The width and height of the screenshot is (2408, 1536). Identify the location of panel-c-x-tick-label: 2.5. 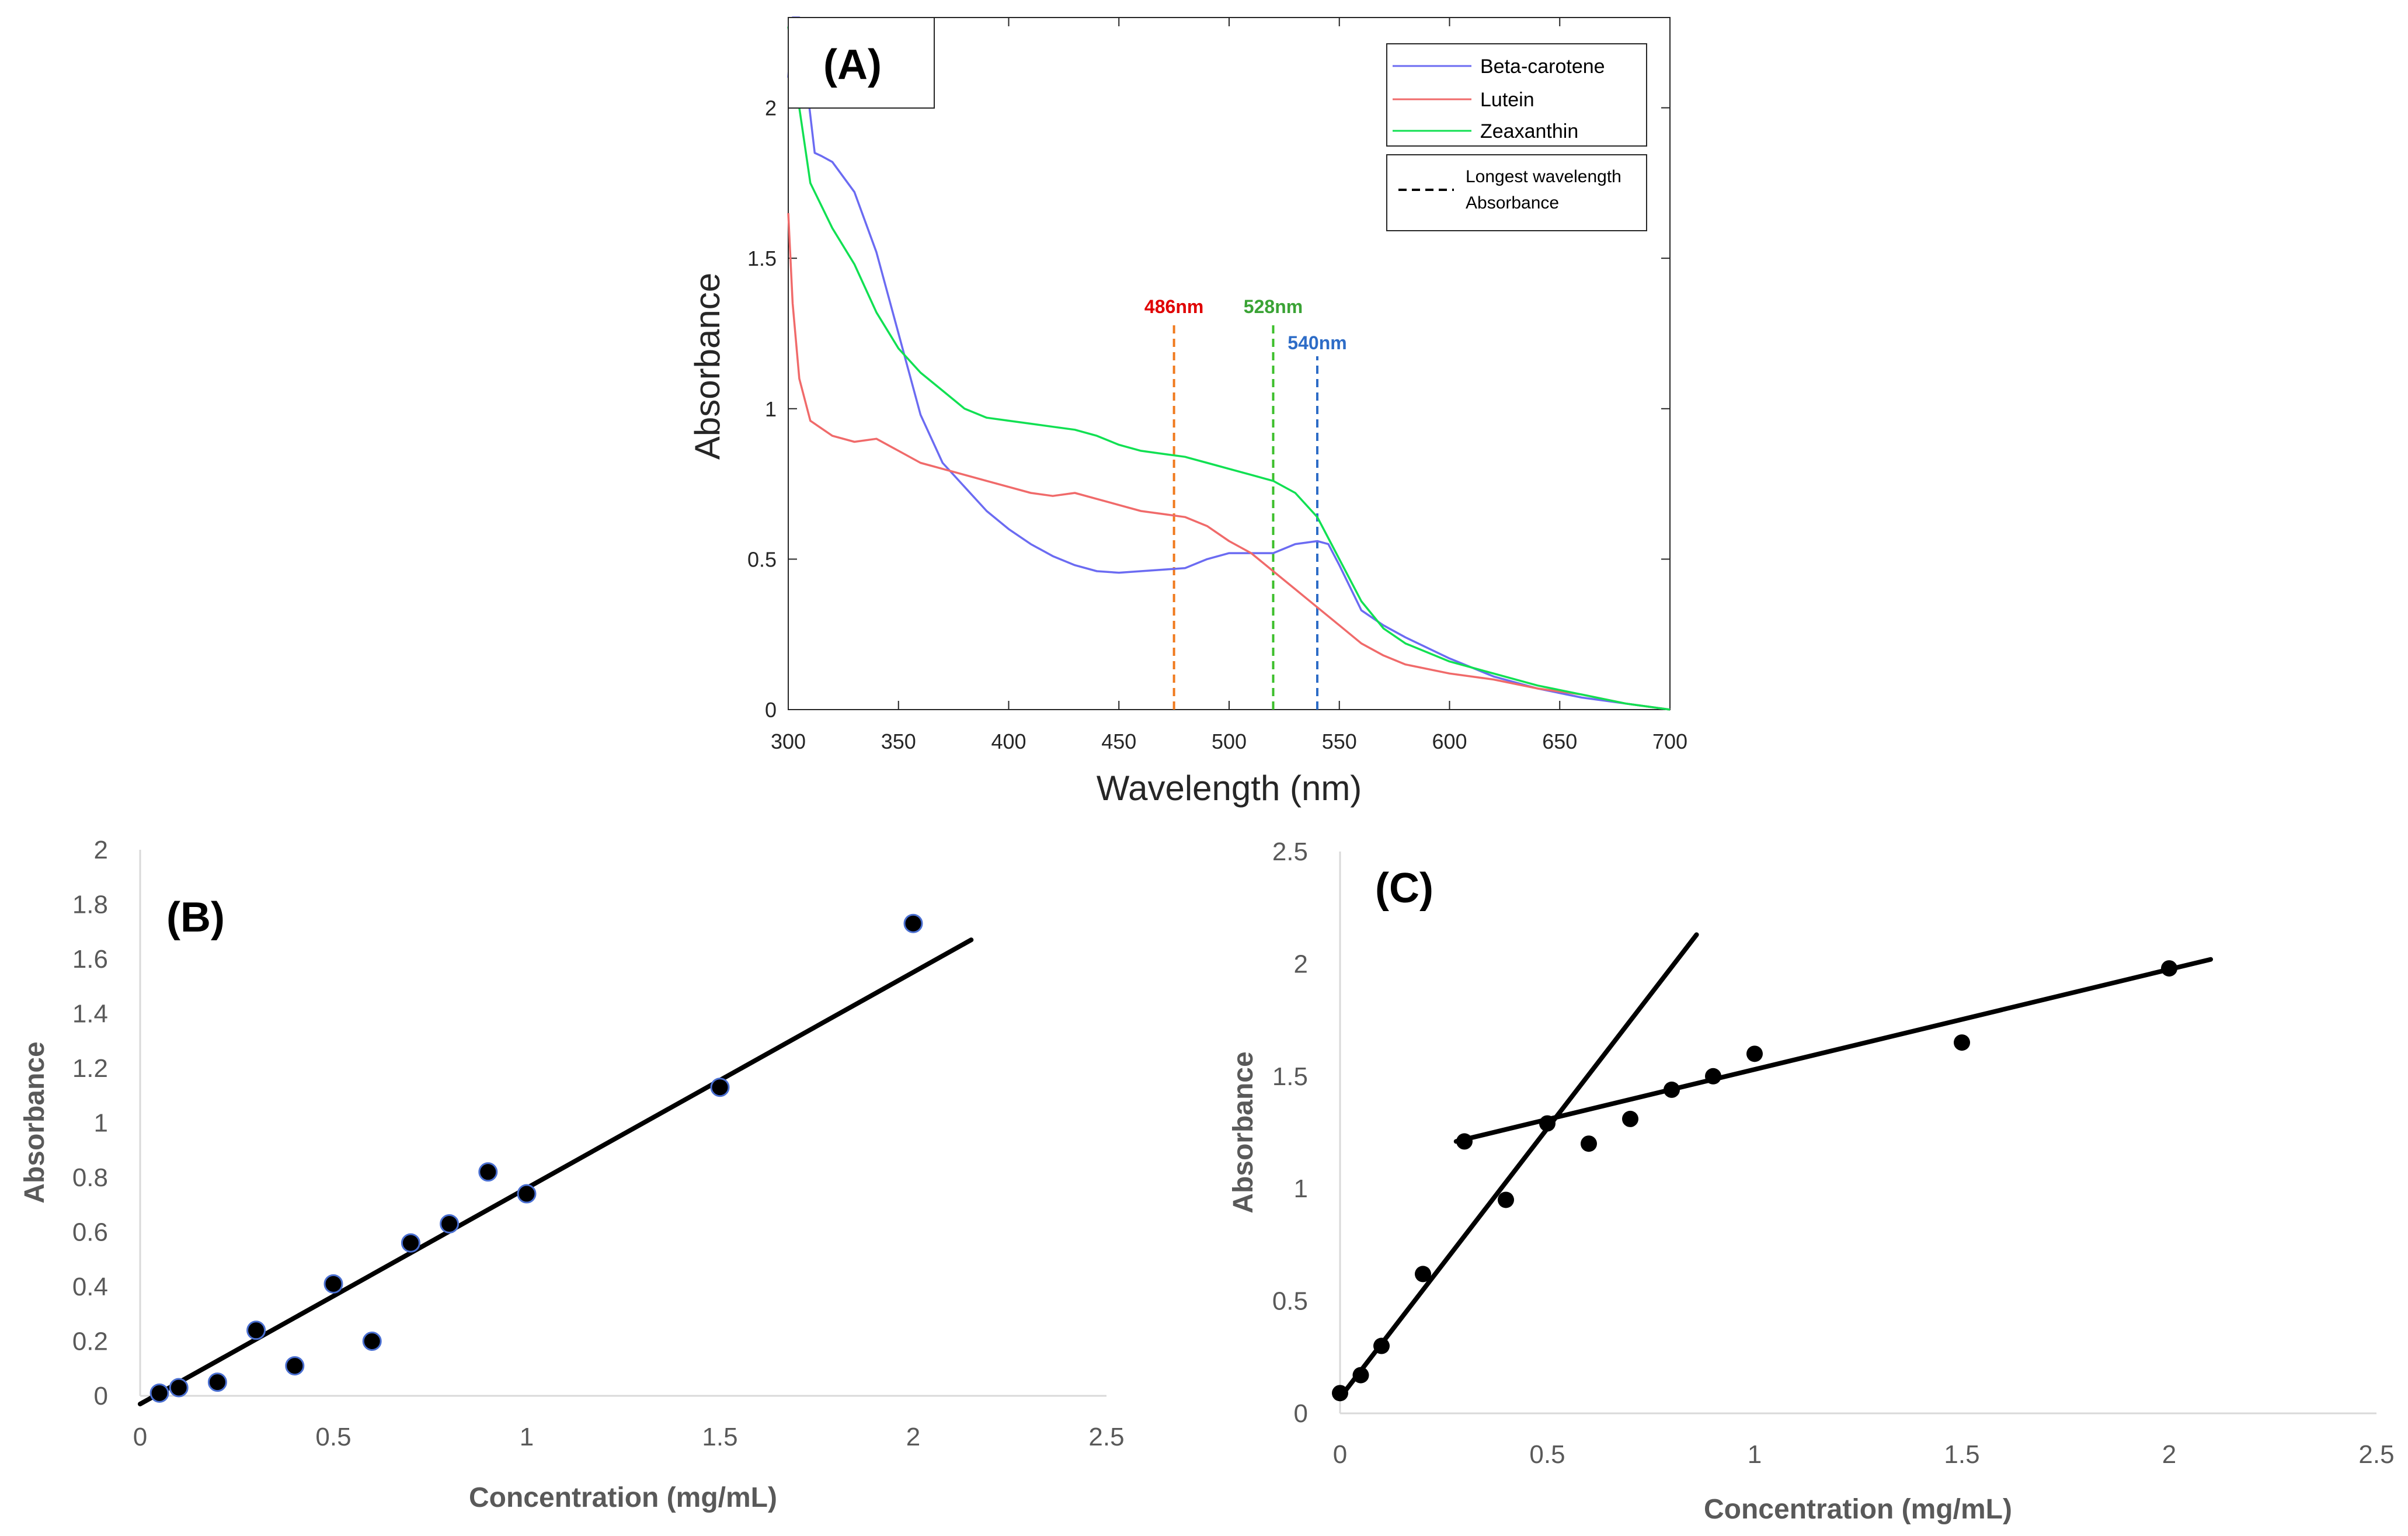
(2376, 1454).